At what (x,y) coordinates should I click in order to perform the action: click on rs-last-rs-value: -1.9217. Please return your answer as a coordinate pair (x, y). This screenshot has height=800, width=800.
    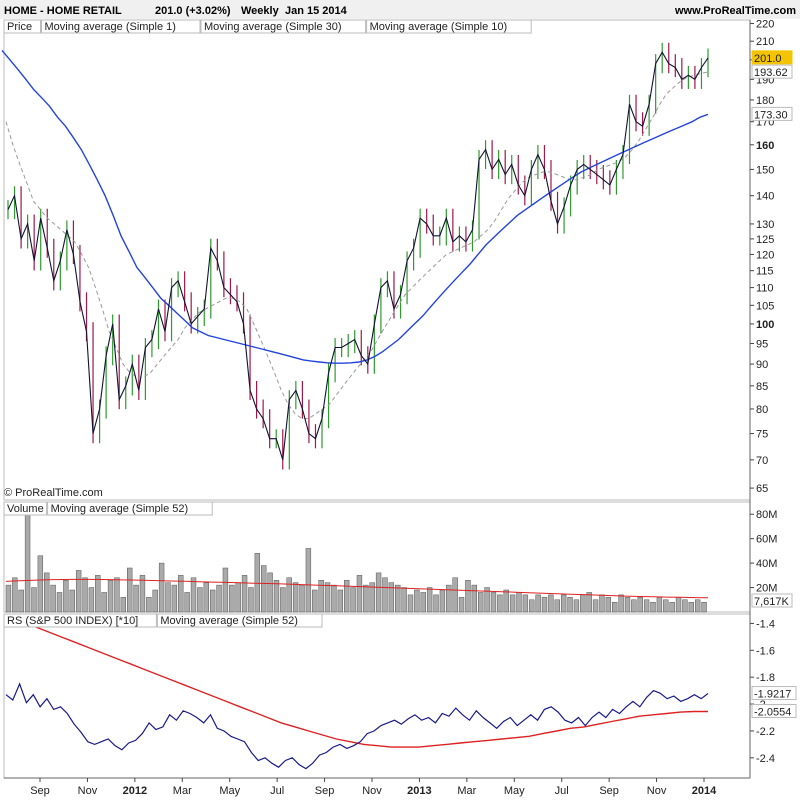
    Looking at the image, I should click on (772, 695).